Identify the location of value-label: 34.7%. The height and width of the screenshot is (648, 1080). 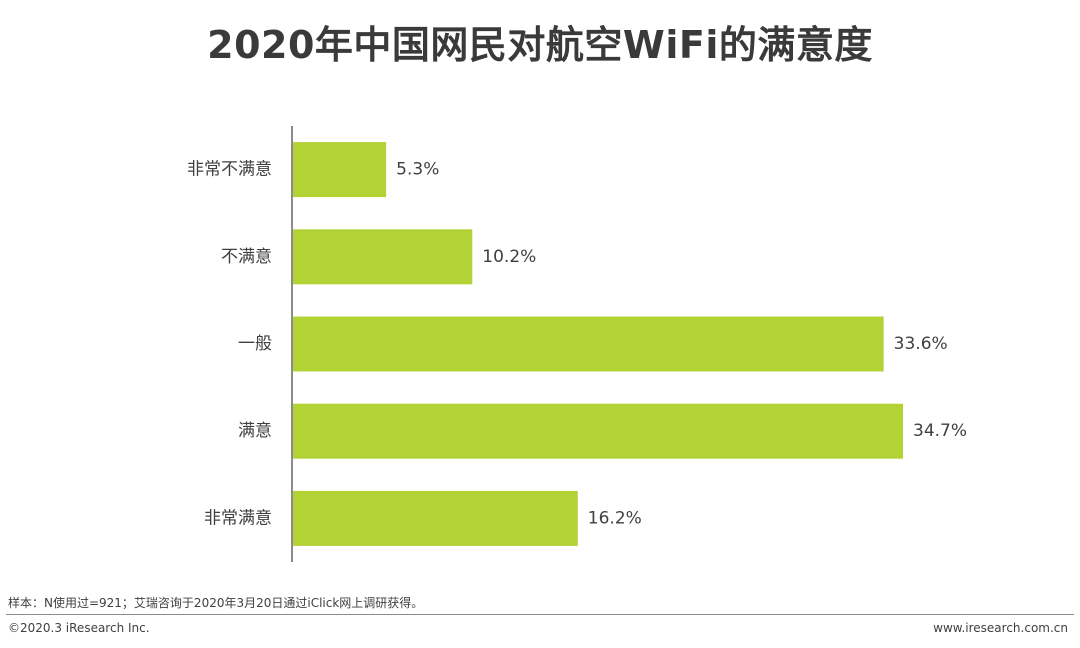
(940, 431).